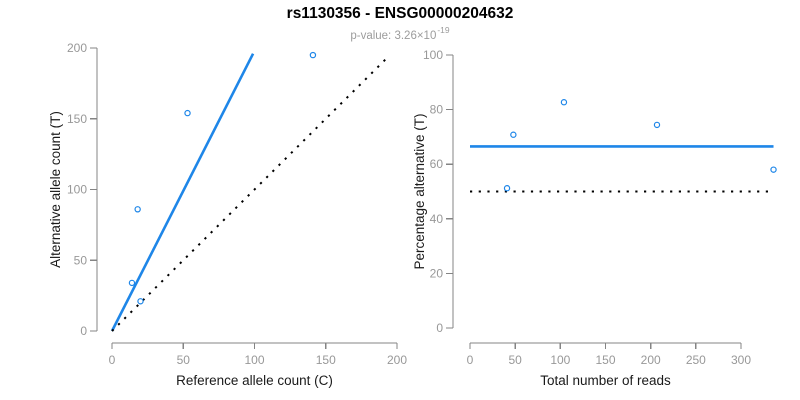 The image size is (800, 400). I want to click on pvalue-text: p-value: 3.26×10, so click(393, 36).